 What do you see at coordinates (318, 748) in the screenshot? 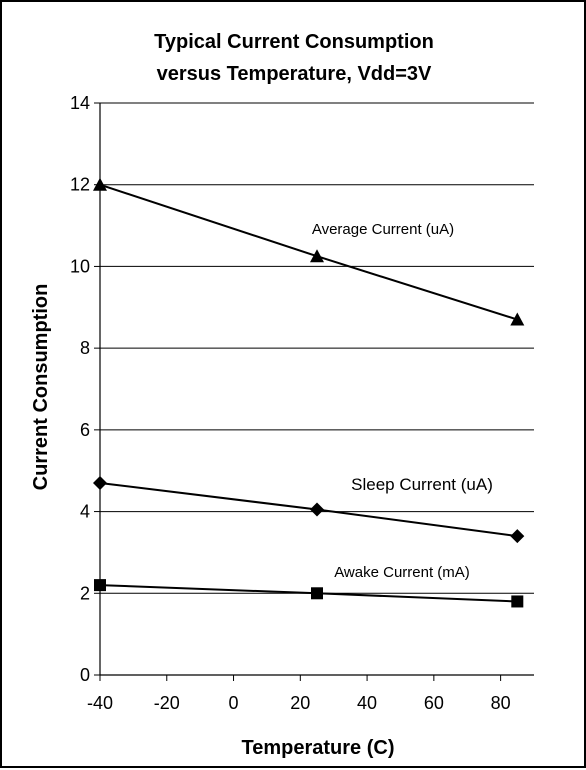
I see `x-axis-label: Temperature (C)` at bounding box center [318, 748].